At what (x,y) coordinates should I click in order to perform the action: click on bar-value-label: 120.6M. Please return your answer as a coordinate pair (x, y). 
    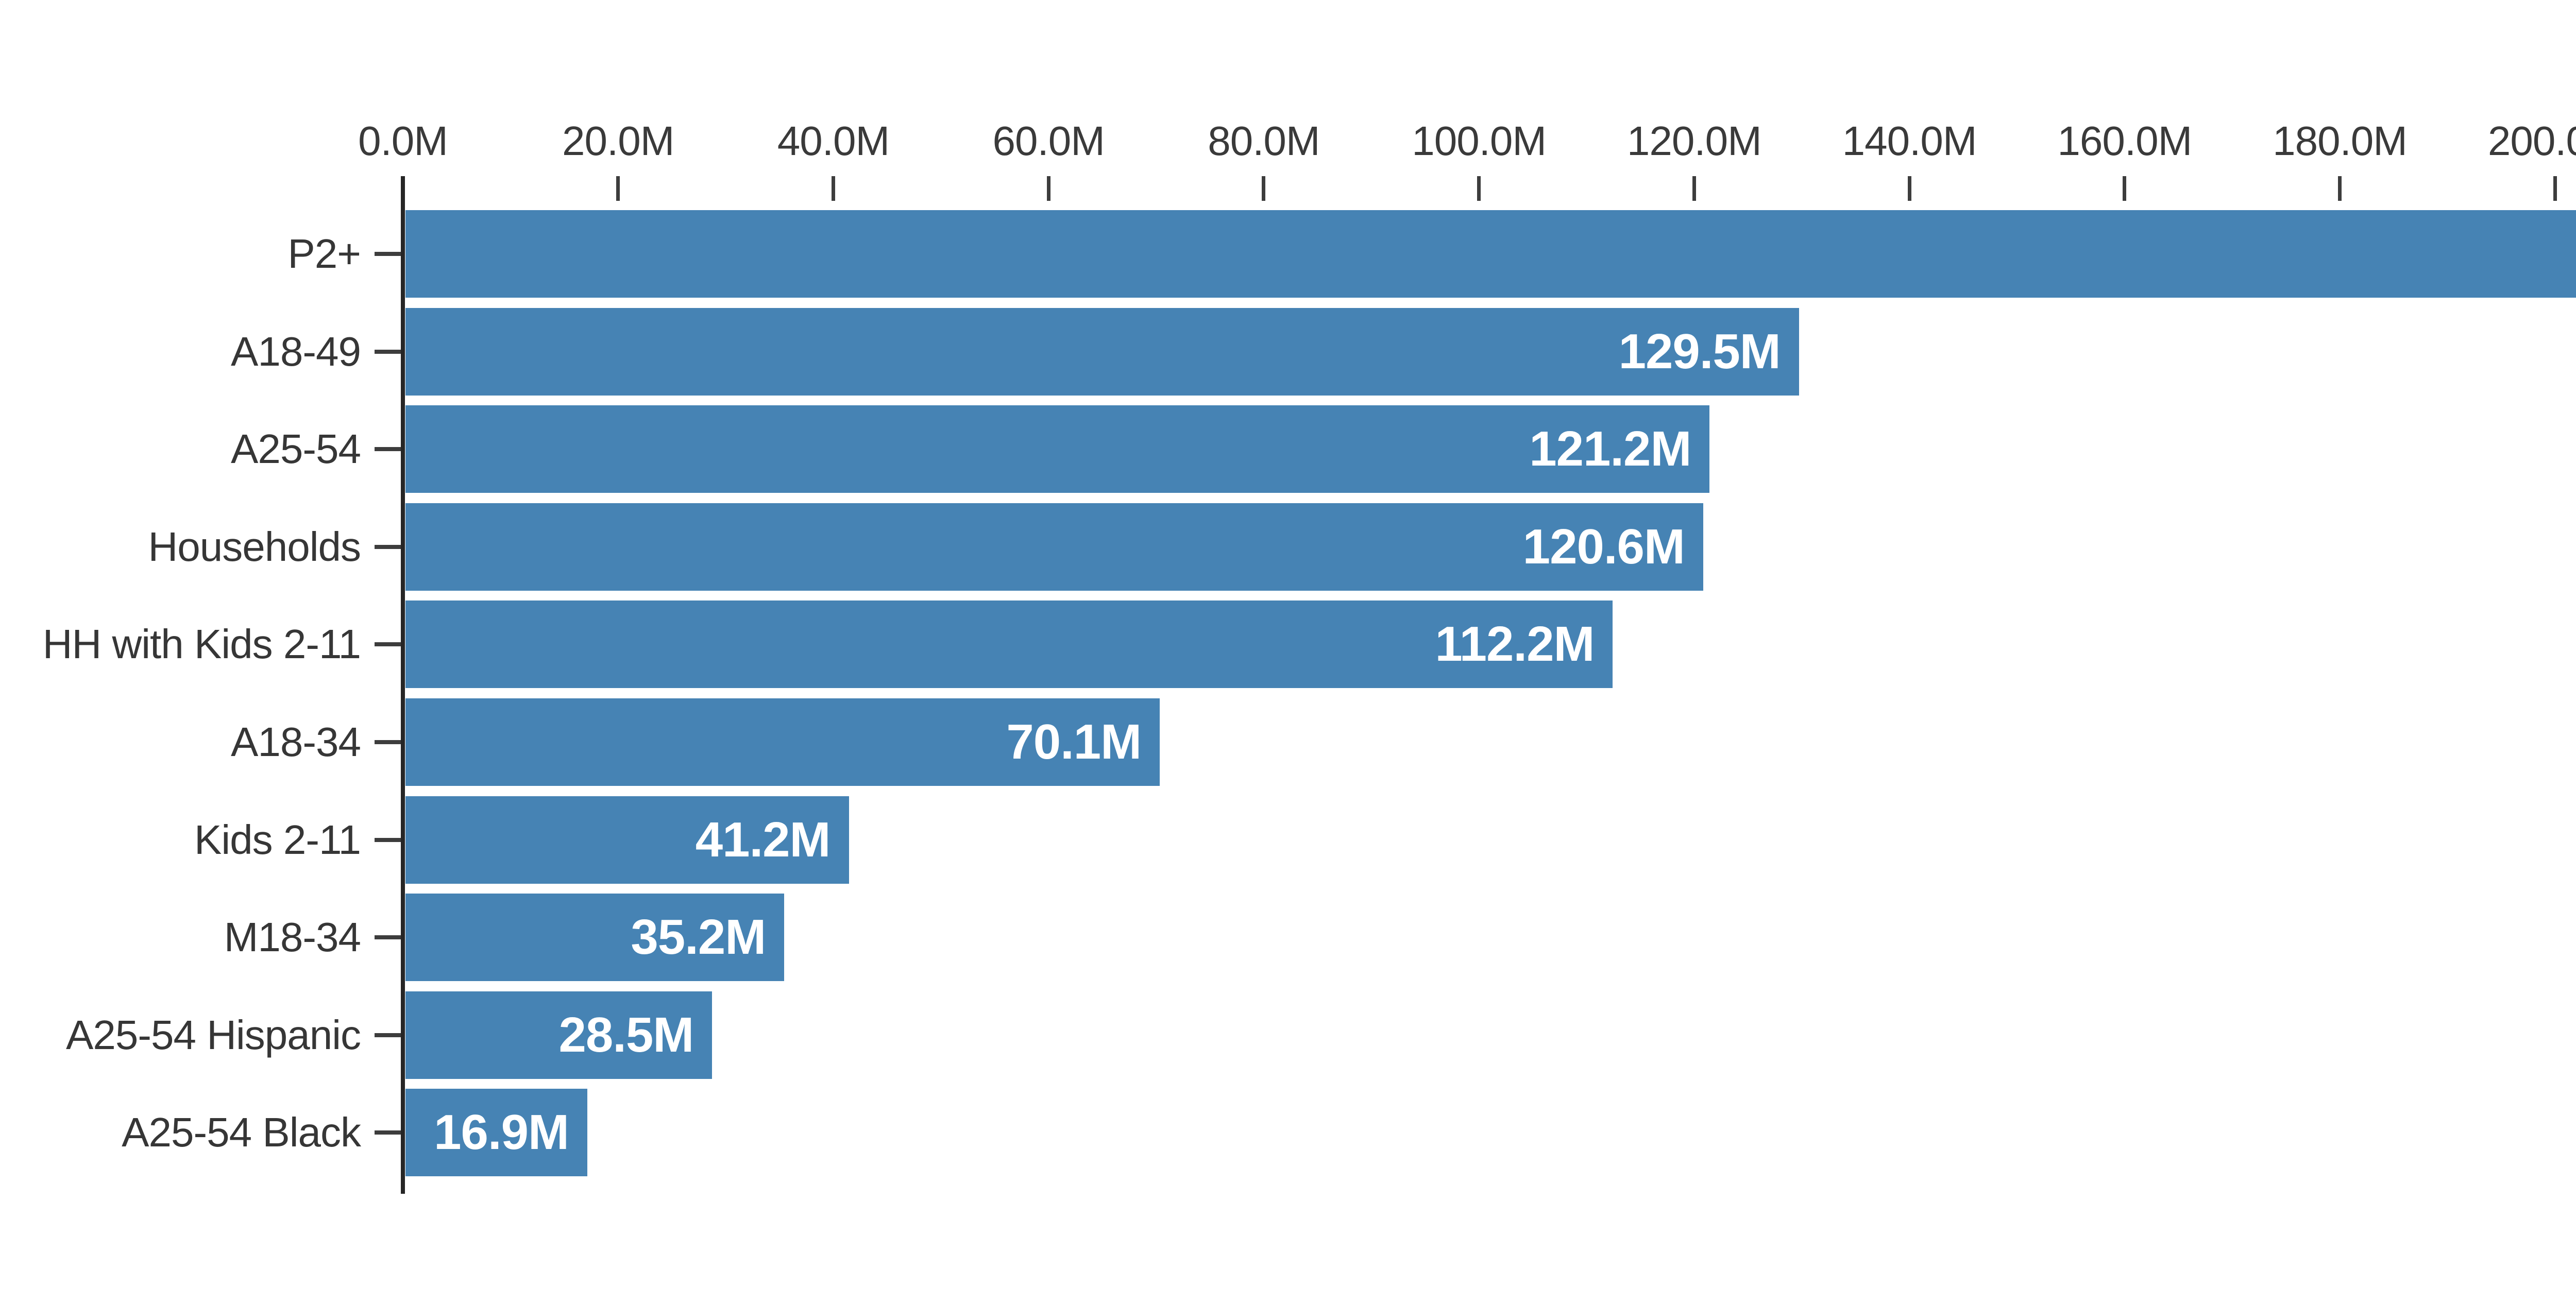
    Looking at the image, I should click on (1603, 546).